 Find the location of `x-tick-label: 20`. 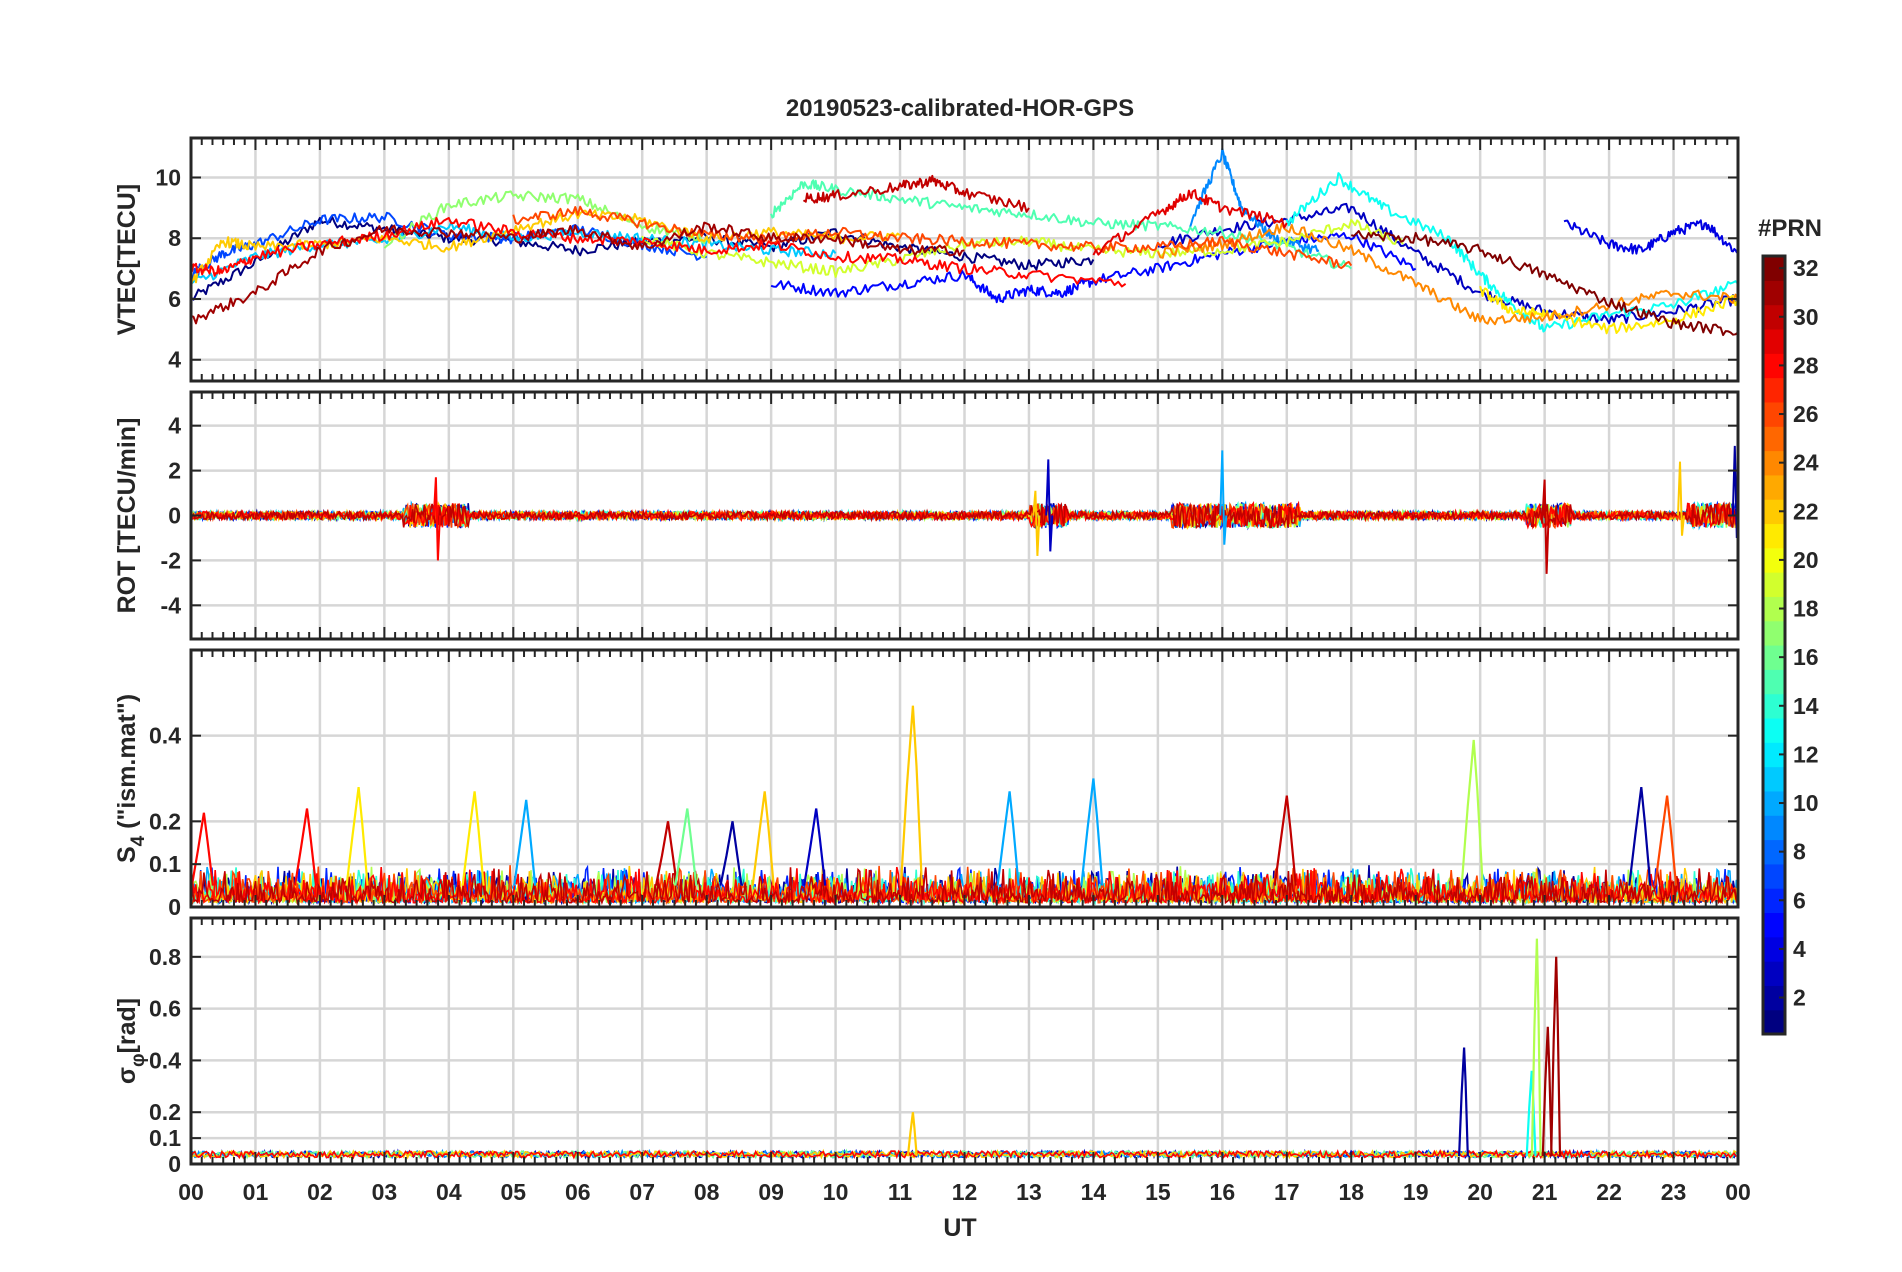

x-tick-label: 20 is located at coordinates (1480, 1192).